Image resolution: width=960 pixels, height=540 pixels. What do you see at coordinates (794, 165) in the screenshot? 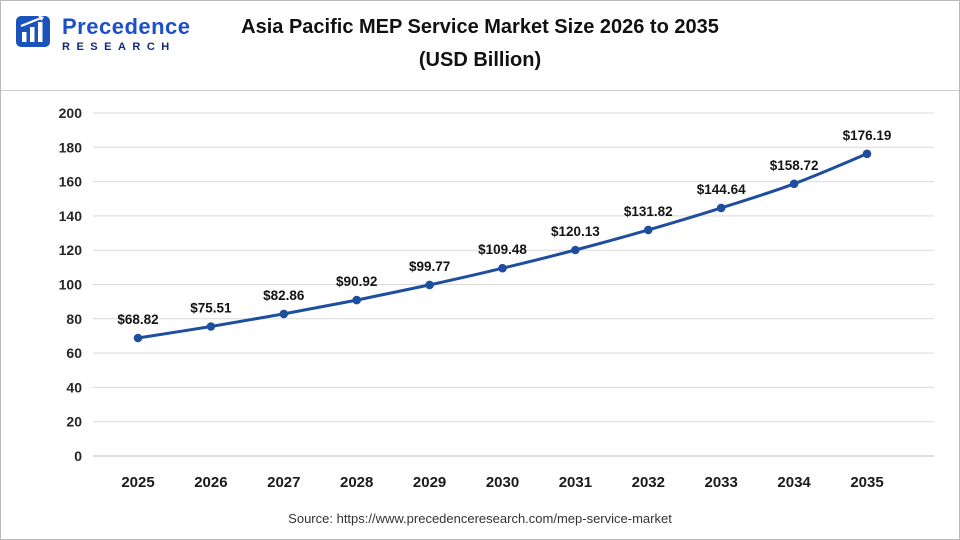
I see `data-point-label: $158.72` at bounding box center [794, 165].